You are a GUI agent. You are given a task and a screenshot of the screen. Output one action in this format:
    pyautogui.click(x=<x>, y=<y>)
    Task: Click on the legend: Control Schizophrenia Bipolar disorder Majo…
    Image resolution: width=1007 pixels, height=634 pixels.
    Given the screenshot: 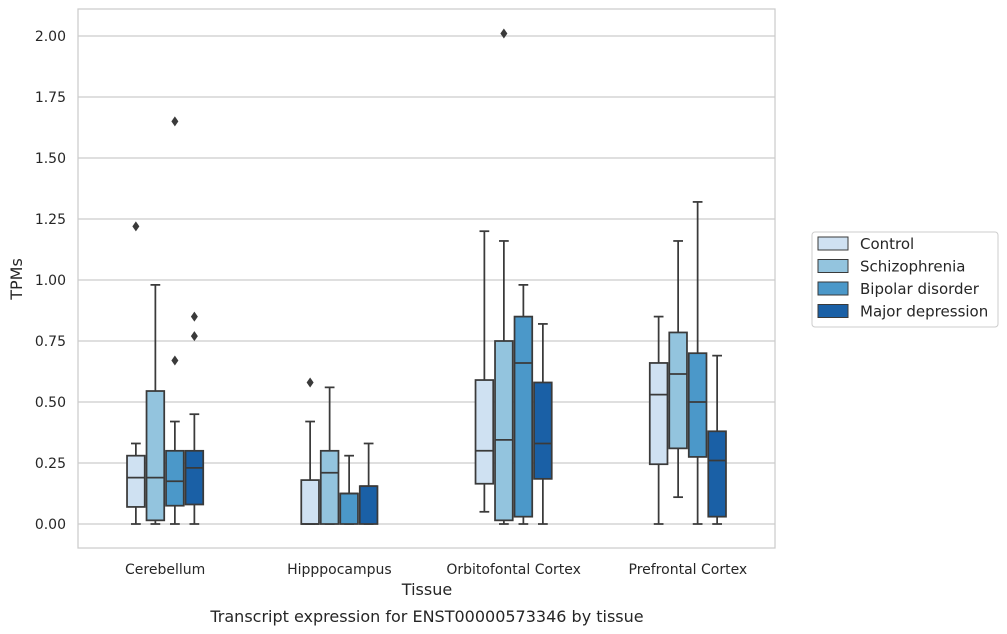 What is the action you would take?
    pyautogui.click(x=905, y=279)
    